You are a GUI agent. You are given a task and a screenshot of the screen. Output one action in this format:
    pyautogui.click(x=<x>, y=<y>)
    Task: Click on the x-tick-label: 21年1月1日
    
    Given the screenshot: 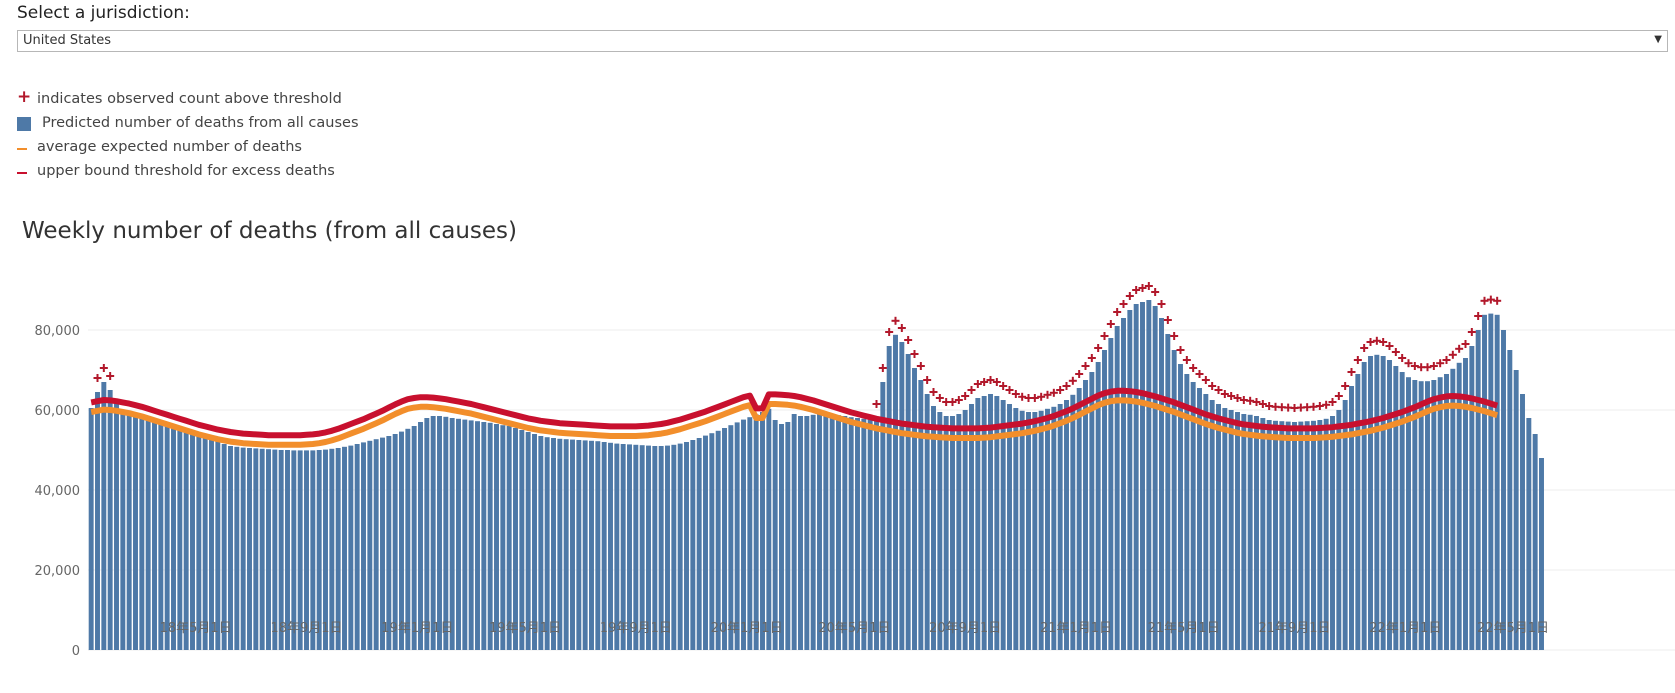 What is the action you would take?
    pyautogui.click(x=1076, y=628)
    